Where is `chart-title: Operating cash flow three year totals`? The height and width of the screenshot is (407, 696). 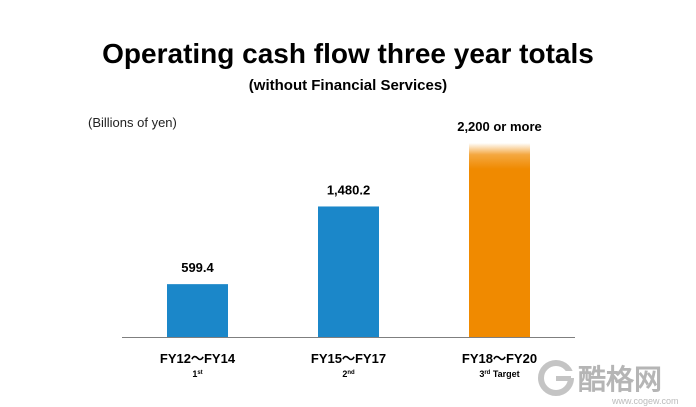 chart-title: Operating cash flow three year totals is located at coordinates (348, 53).